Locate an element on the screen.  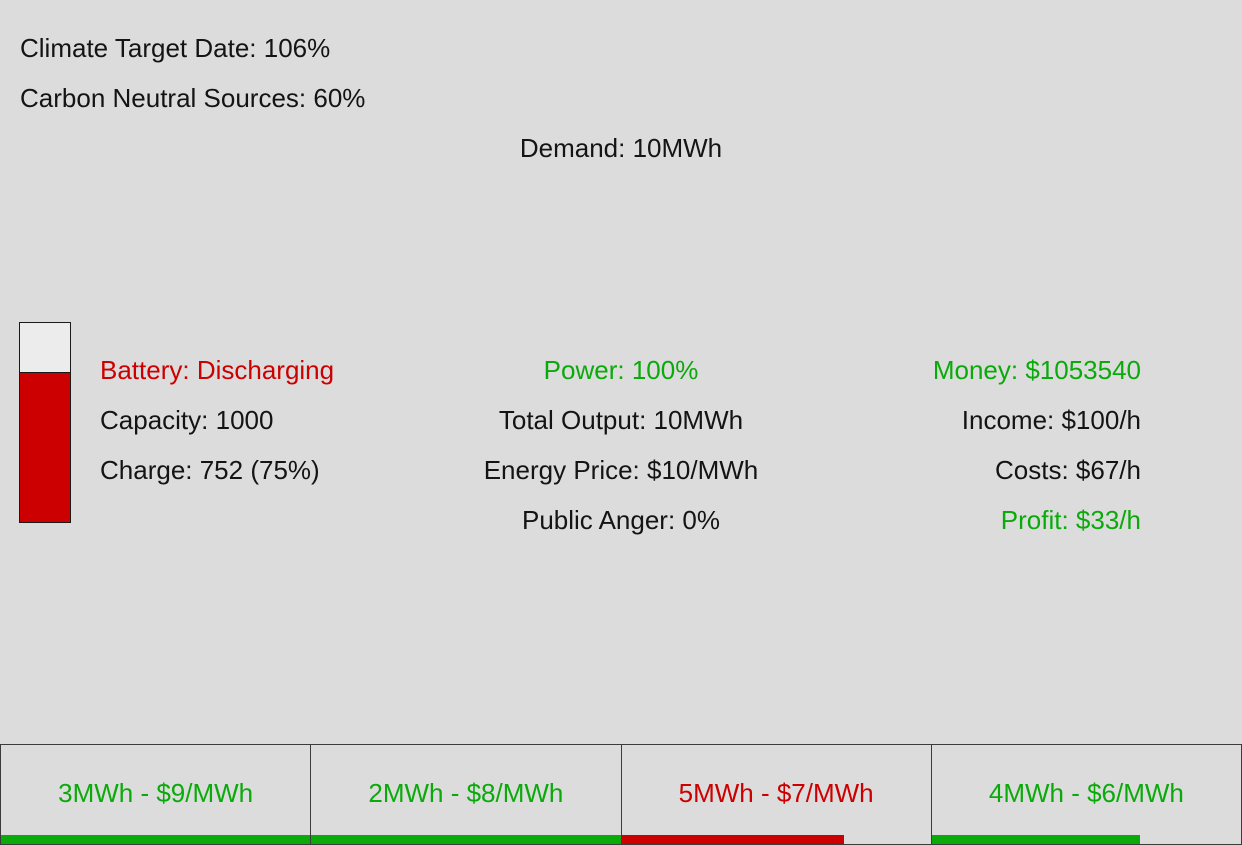
battery-charge-text: Charge: 752 (75%) is located at coordinates (210, 470).